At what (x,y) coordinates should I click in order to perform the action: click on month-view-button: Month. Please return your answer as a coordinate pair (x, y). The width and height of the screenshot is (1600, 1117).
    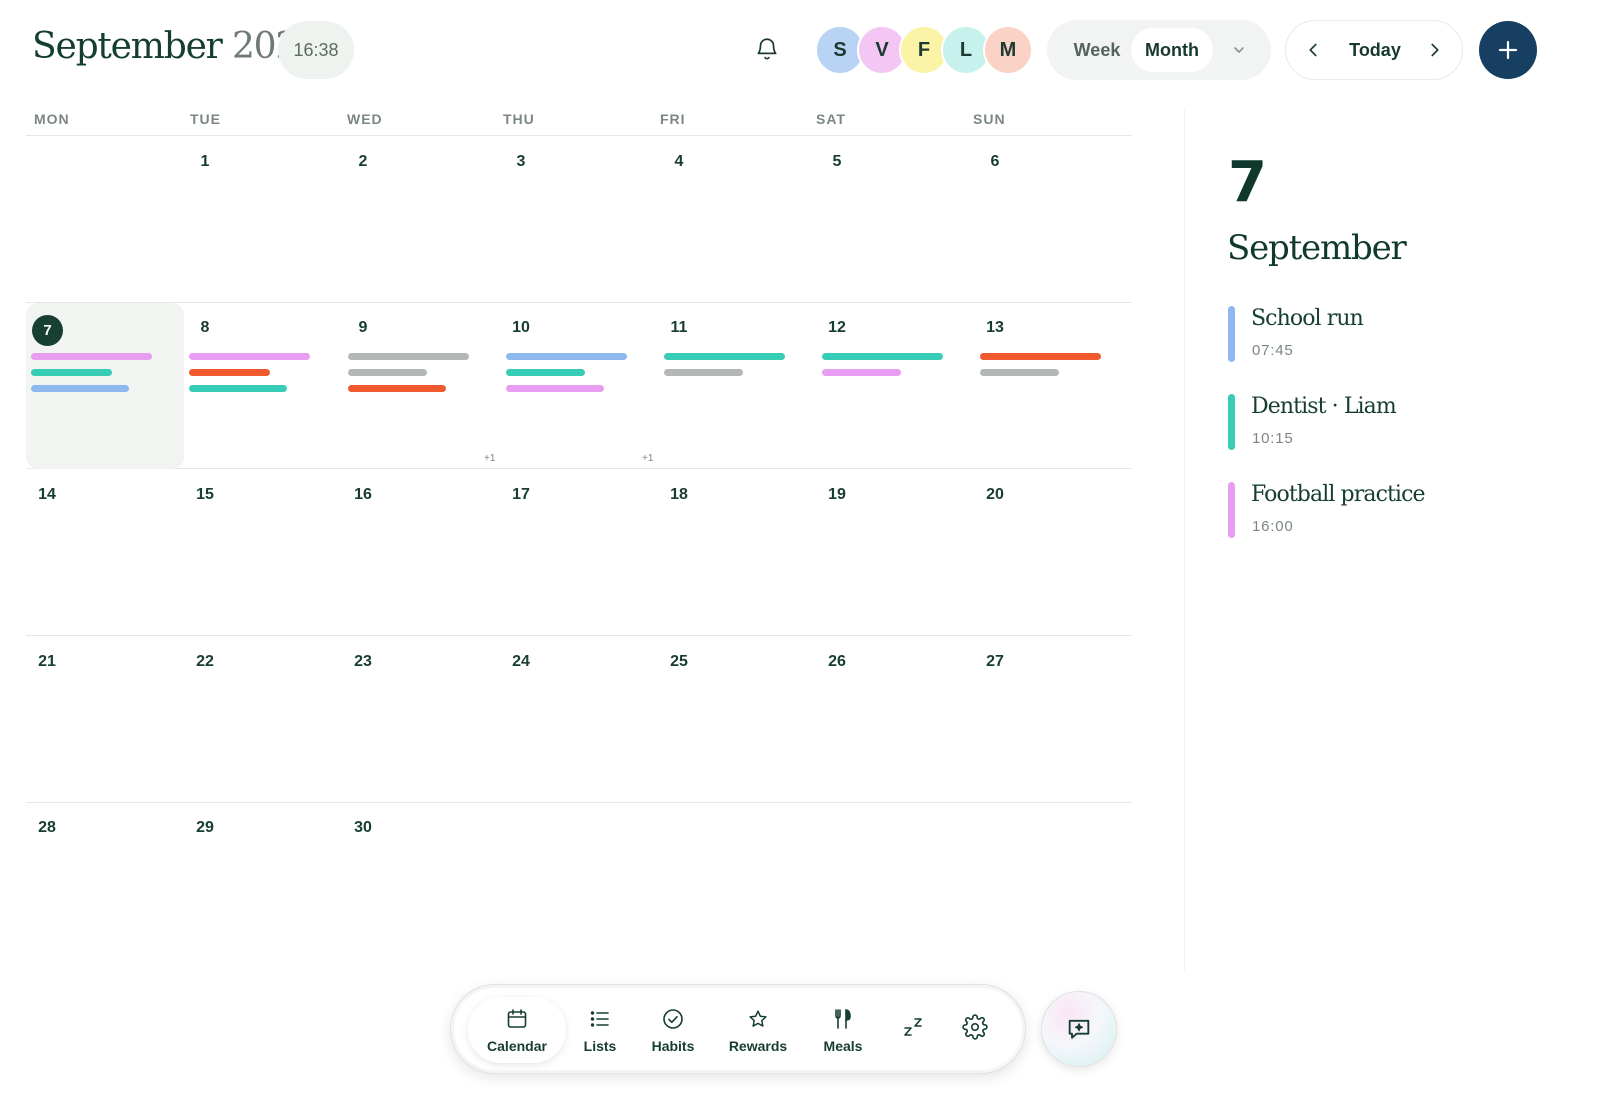
    Looking at the image, I should click on (1172, 50).